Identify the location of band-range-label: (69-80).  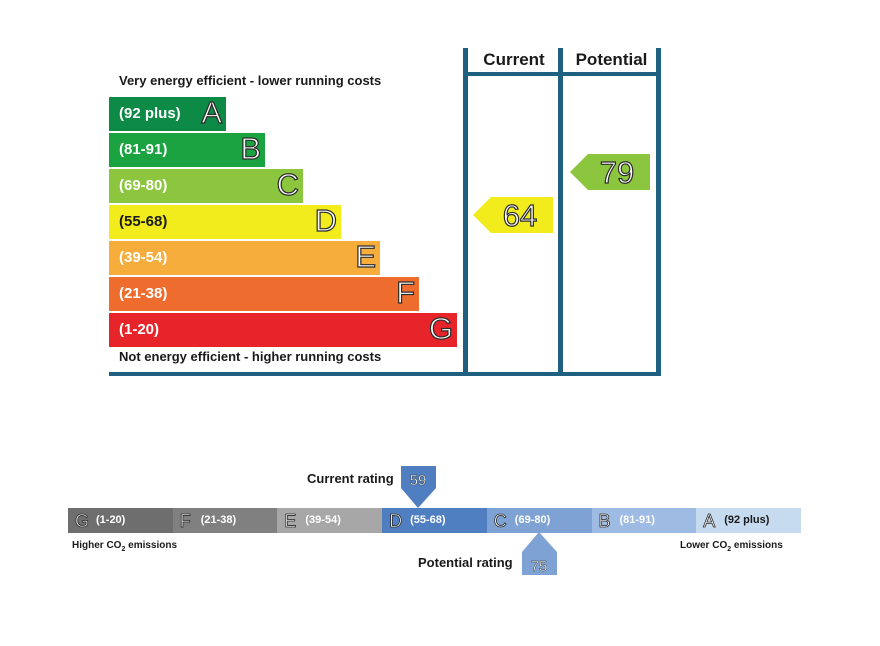
(143, 185).